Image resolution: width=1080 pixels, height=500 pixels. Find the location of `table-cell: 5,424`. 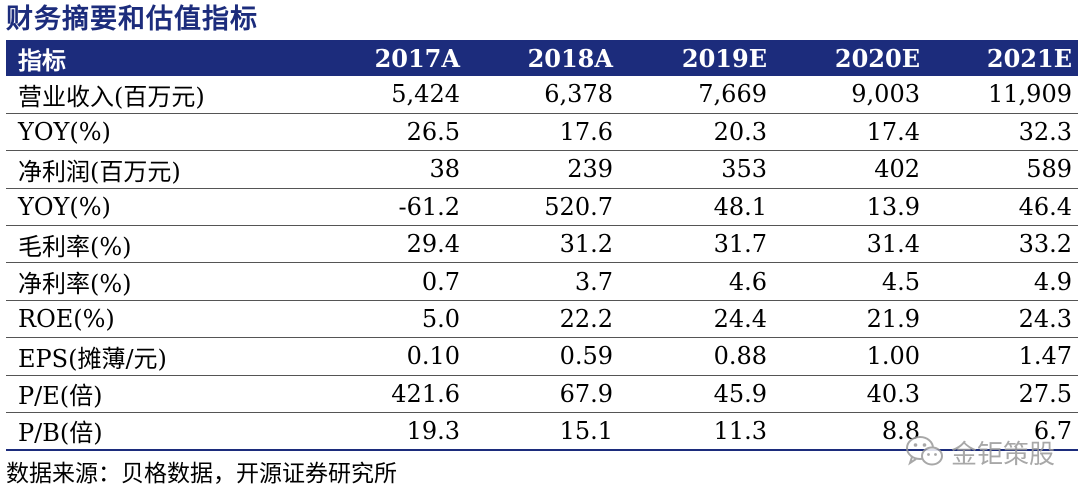

table-cell: 5,424 is located at coordinates (347, 95).